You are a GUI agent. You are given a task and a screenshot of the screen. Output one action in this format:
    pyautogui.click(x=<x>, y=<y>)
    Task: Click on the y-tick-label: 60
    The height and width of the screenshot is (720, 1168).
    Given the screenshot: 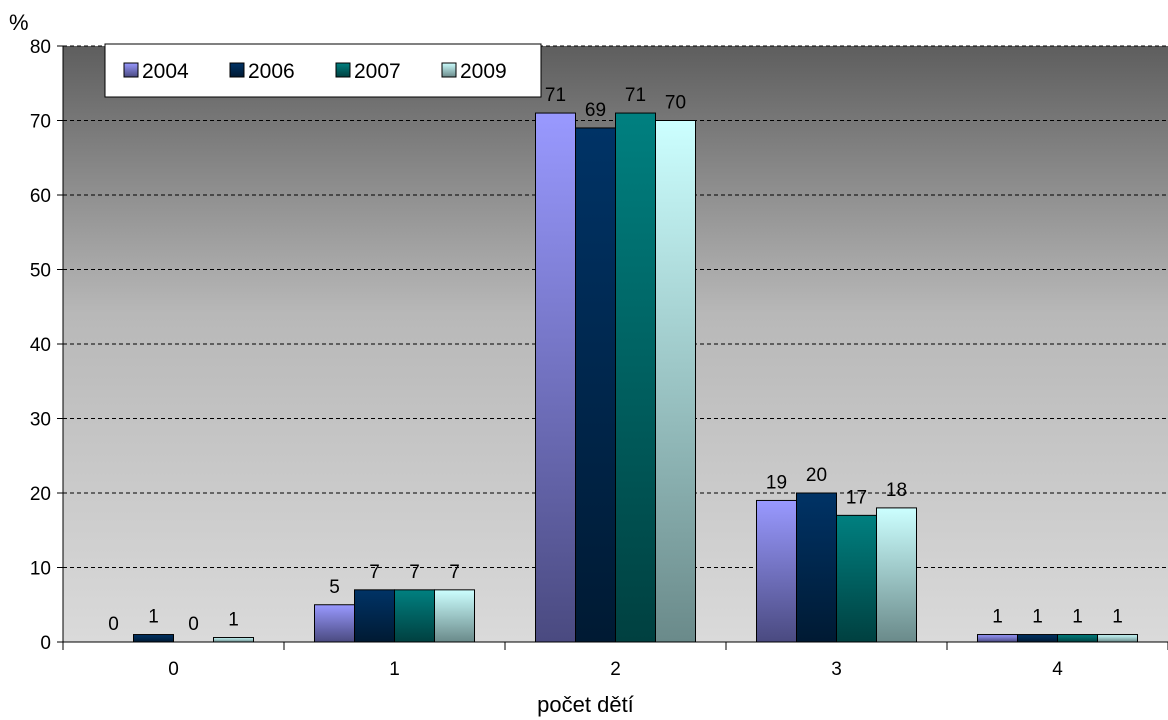 What is the action you would take?
    pyautogui.click(x=40, y=196)
    